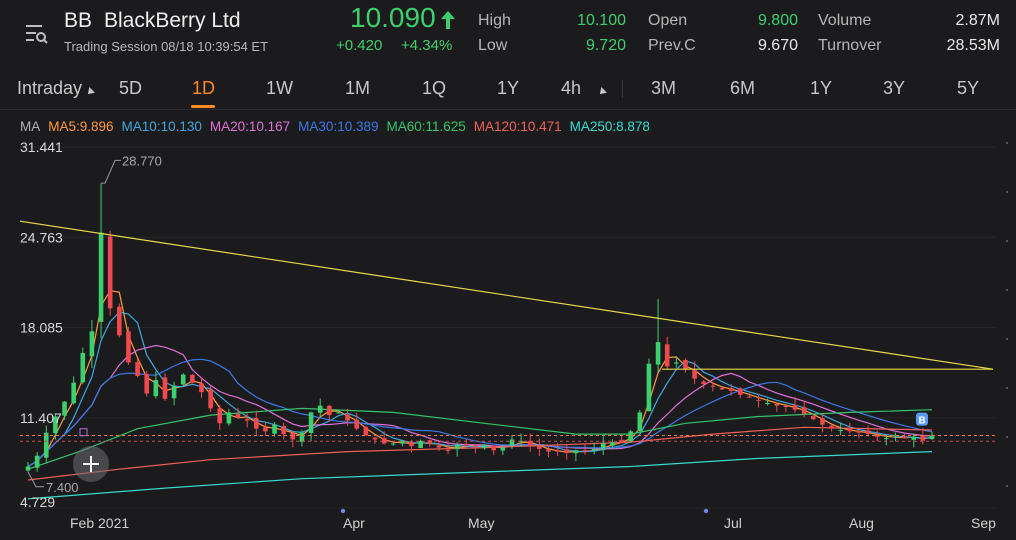 This screenshot has width=1016, height=540. Describe the element at coordinates (279, 88) in the screenshot. I see `tab-1w: 1W` at that location.